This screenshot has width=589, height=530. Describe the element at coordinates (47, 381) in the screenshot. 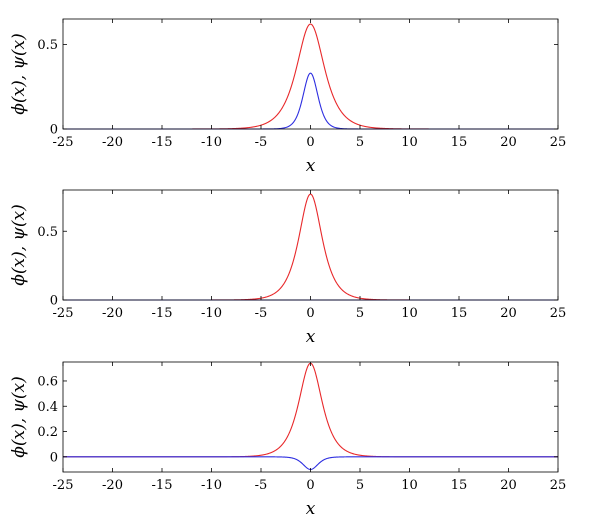

I see `y-tick-label: 0.6` at that location.